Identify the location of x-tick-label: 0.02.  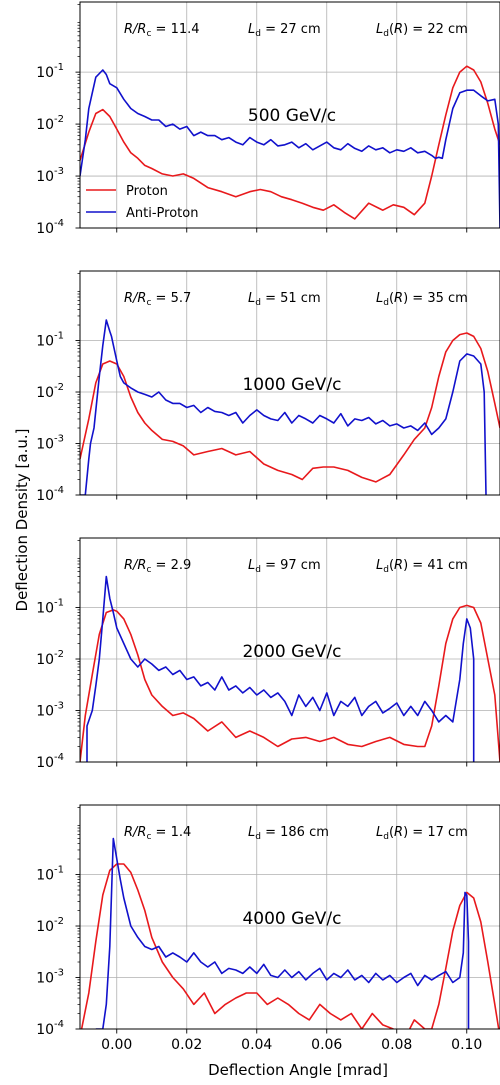
(186, 1045).